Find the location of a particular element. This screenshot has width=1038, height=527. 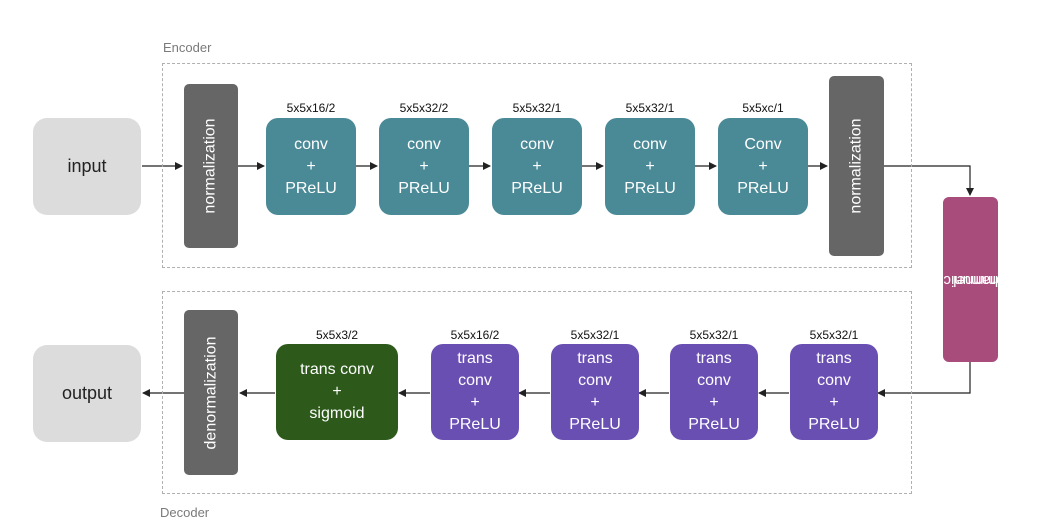

decoder-layer-3: trans conv + PReLU is located at coordinates (595, 392).